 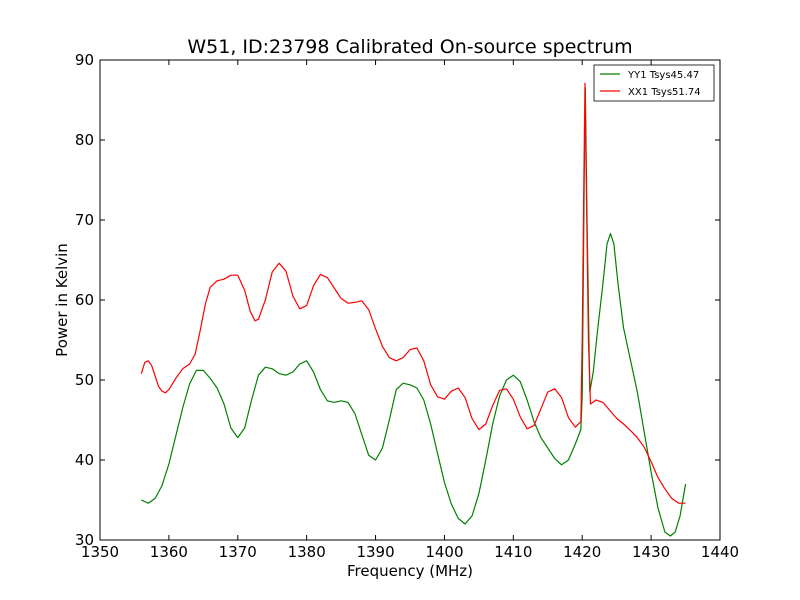 I want to click on x-tick-label: 1410, so click(x=513, y=552).